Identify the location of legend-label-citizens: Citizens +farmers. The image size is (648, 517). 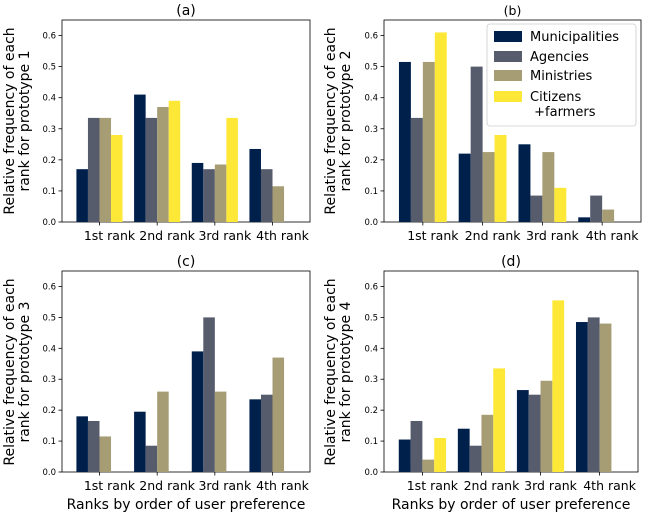
(563, 105).